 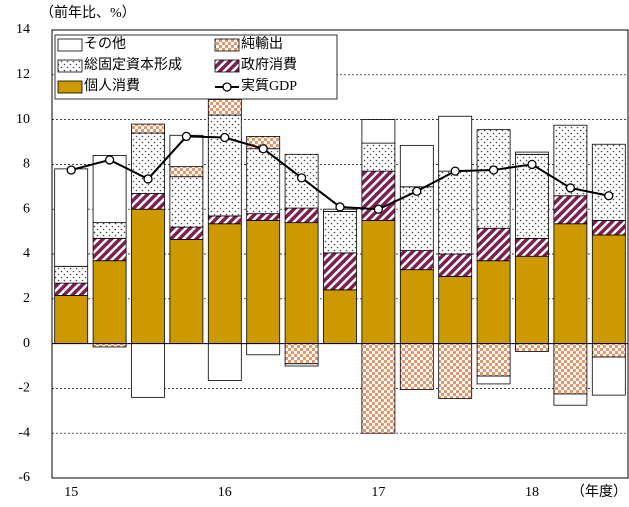 I want to click on y-tick-label: 4, so click(x=26, y=253).